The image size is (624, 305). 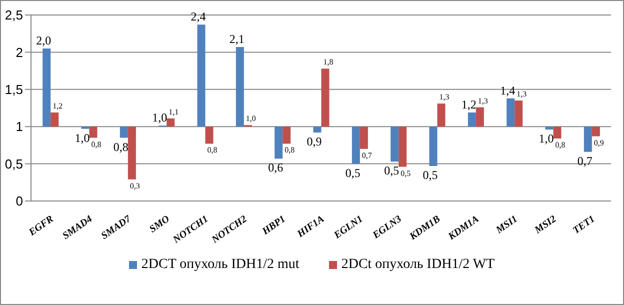 I want to click on y-tick-label: 1, so click(x=19, y=126).